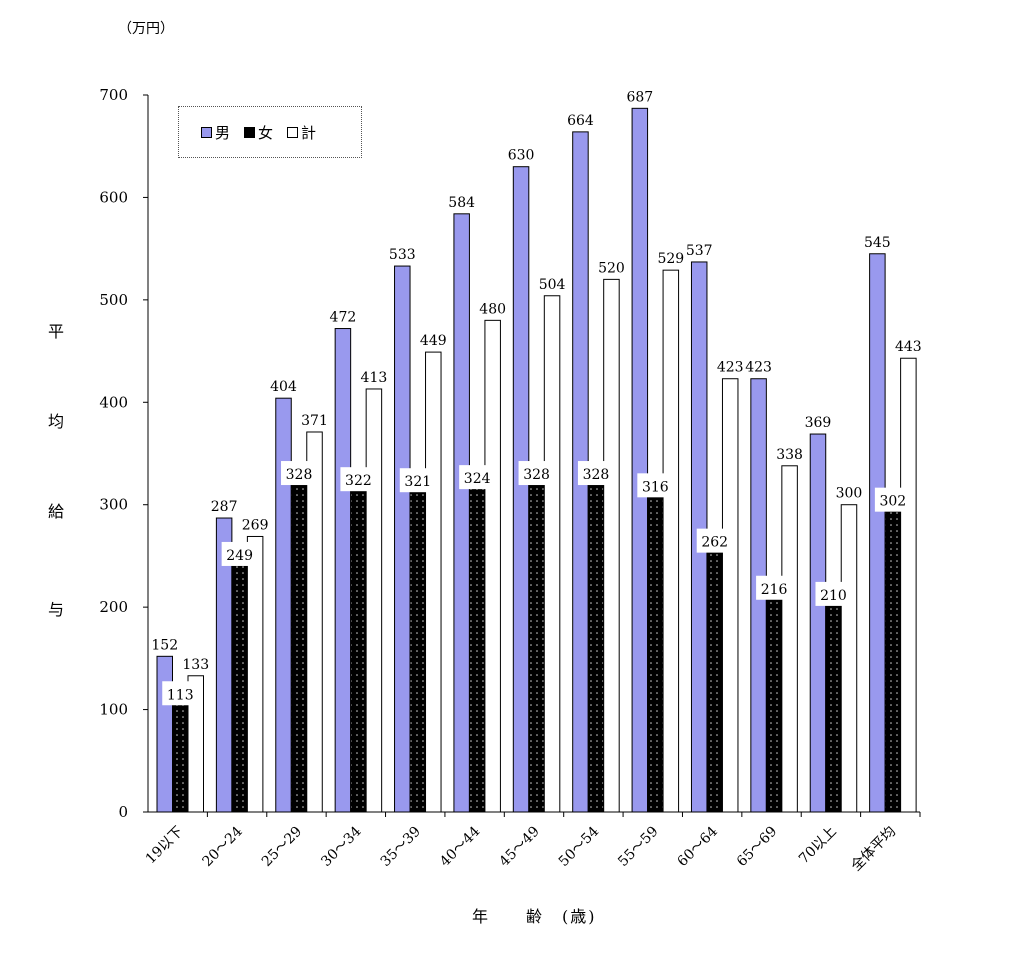  Describe the element at coordinates (113, 300) in the screenshot. I see `y-tick-label: 500` at that location.